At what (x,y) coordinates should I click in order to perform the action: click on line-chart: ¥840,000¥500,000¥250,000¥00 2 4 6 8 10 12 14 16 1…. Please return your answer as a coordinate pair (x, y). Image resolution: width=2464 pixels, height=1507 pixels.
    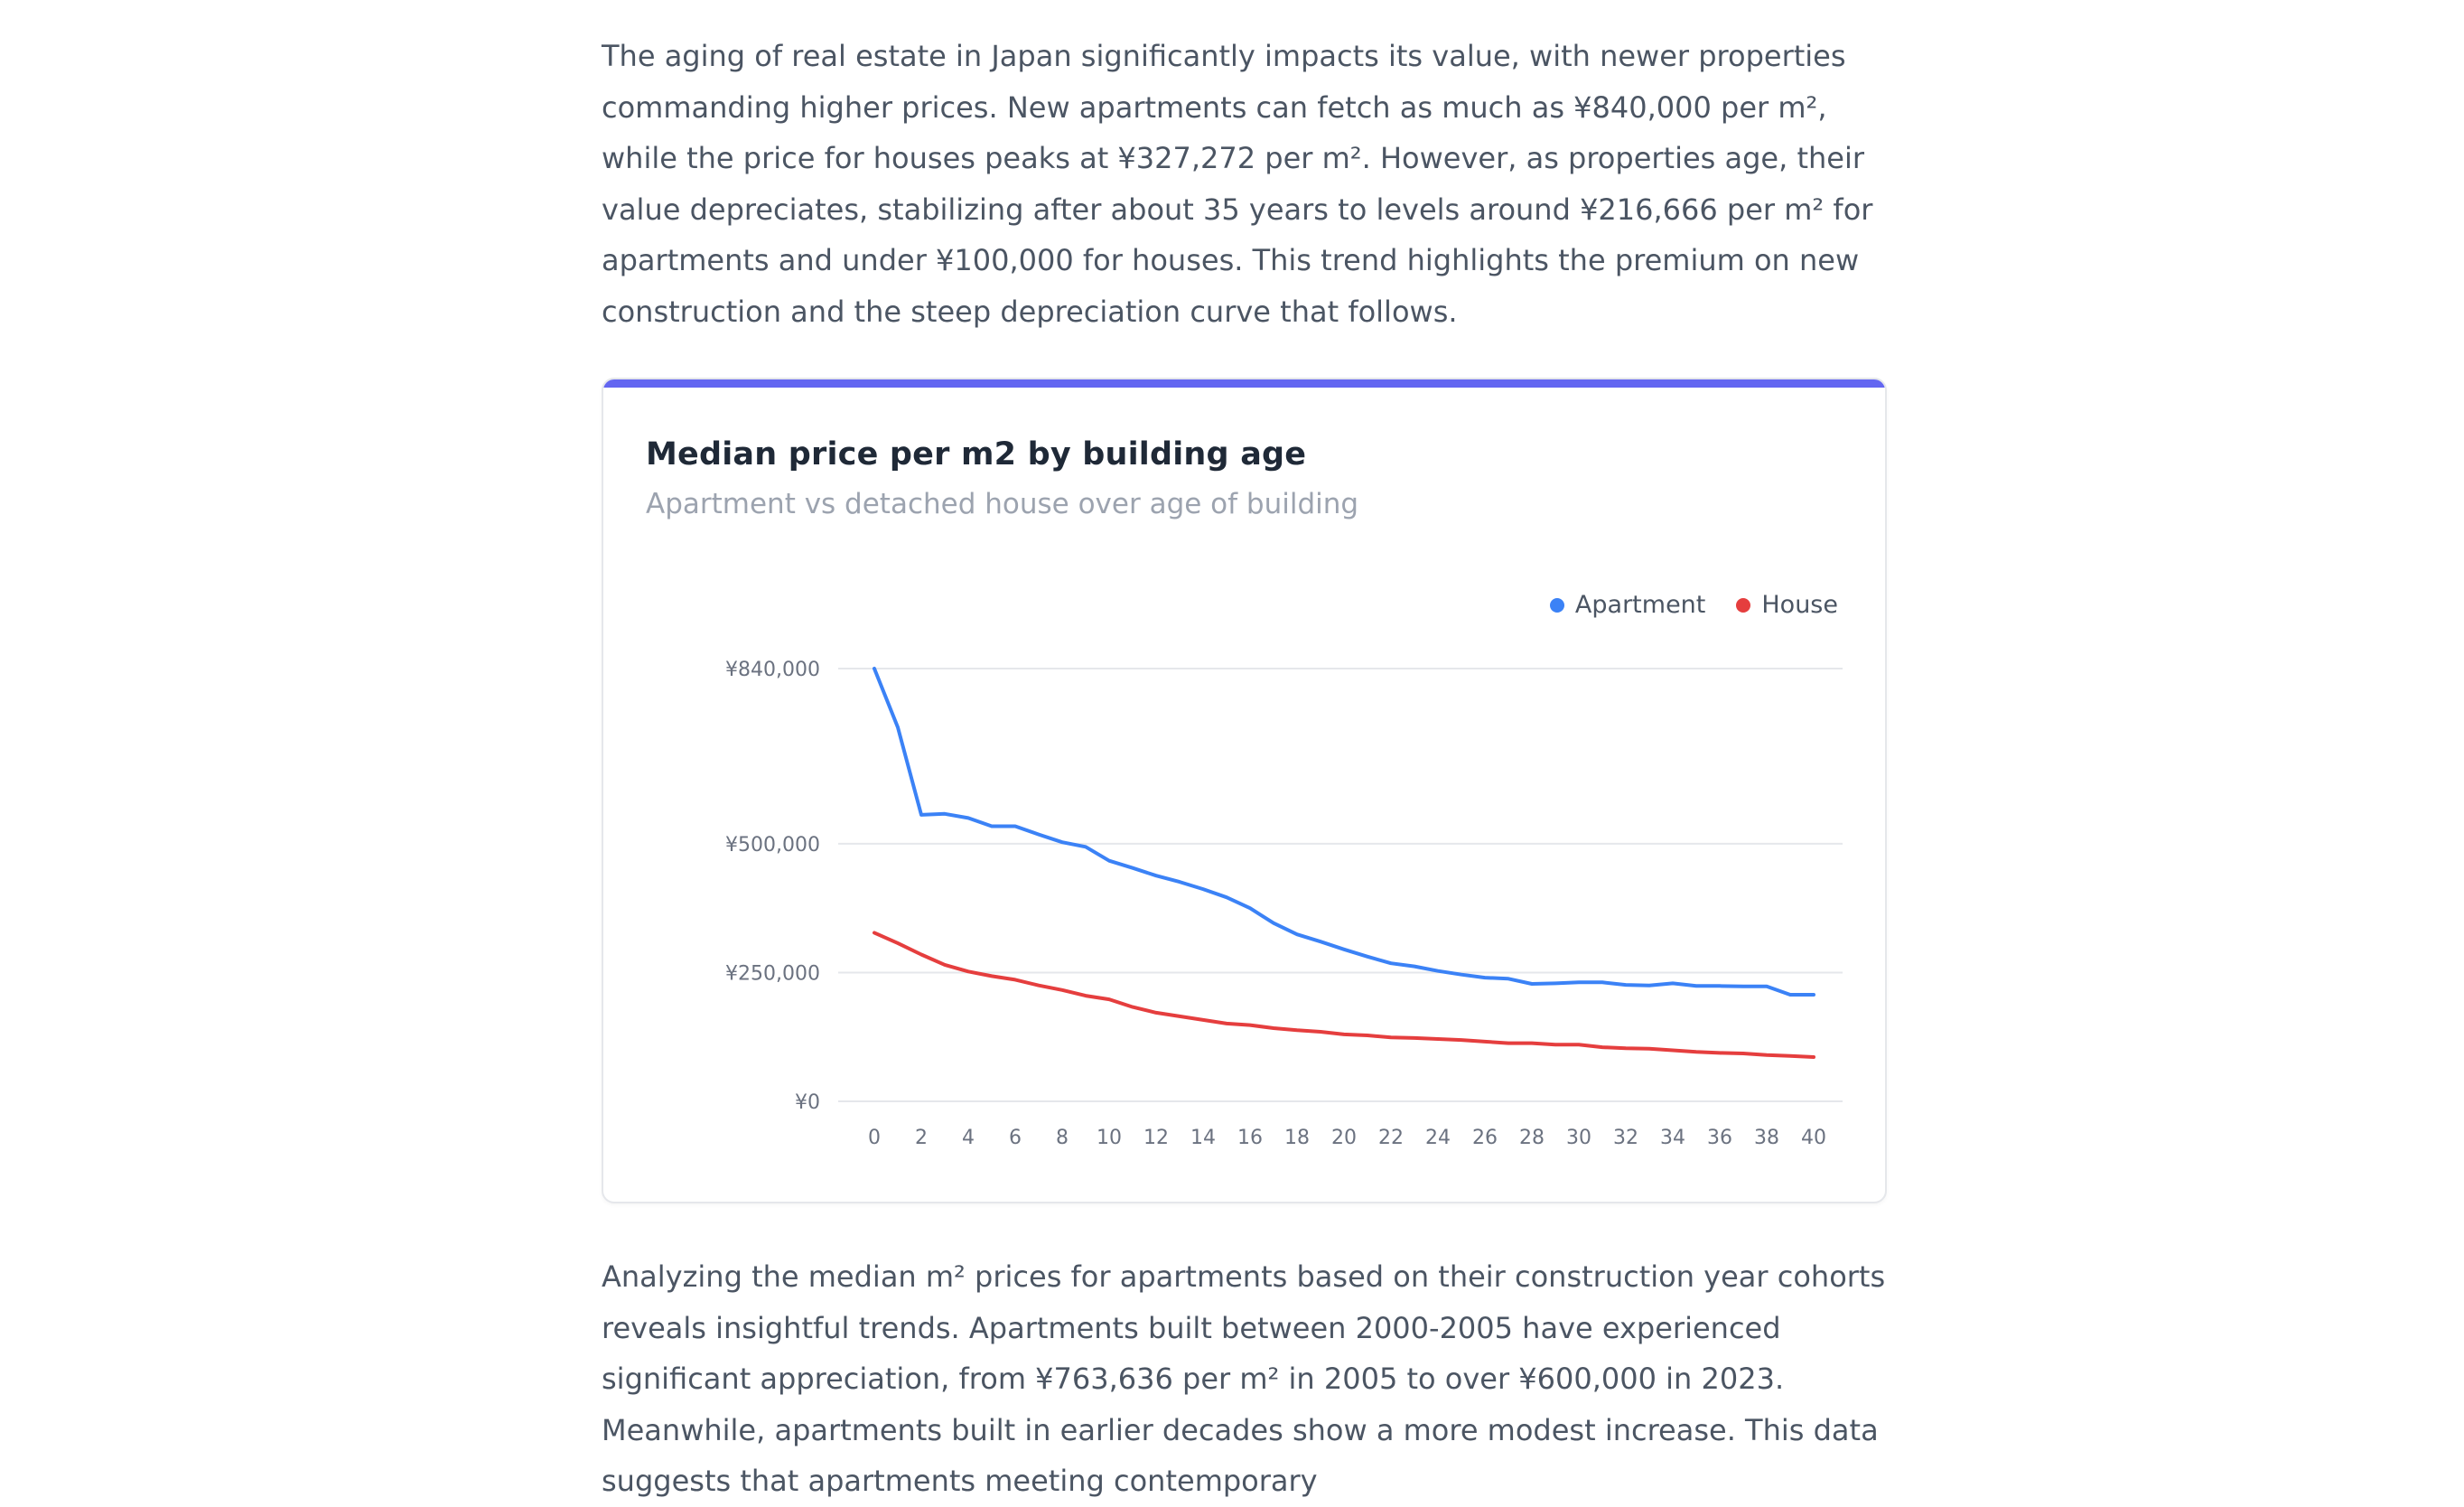
    Looking at the image, I should click on (1284, 904).